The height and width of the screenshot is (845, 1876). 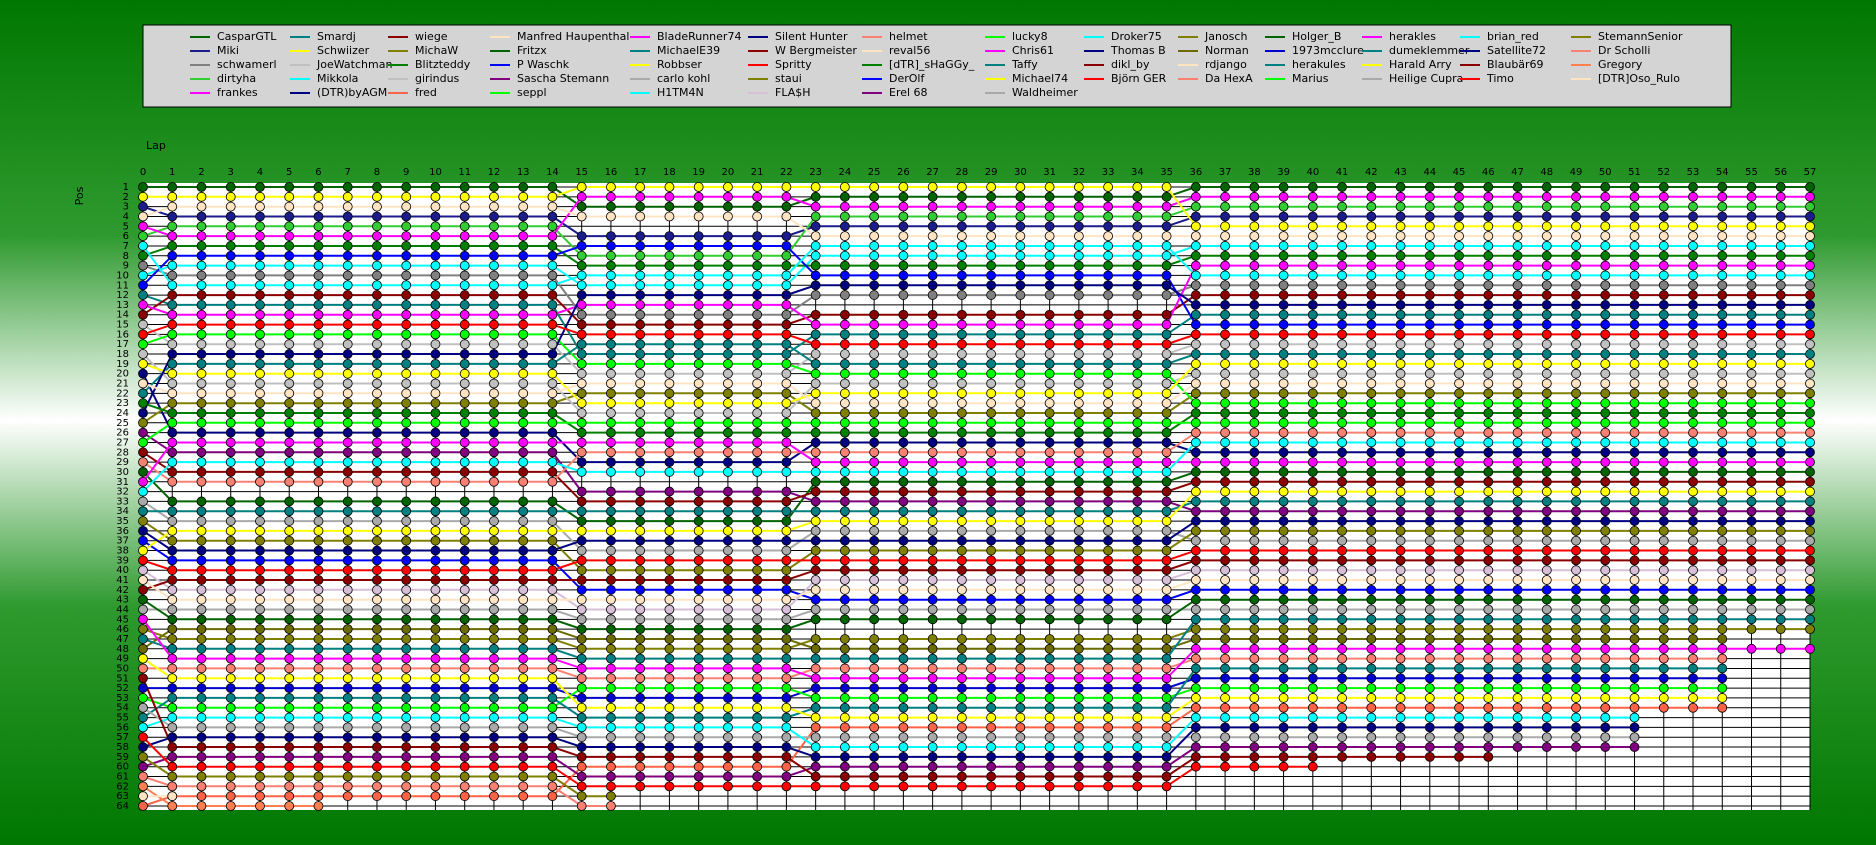 What do you see at coordinates (1429, 172) in the screenshot?
I see `x-tick-label: 44` at bounding box center [1429, 172].